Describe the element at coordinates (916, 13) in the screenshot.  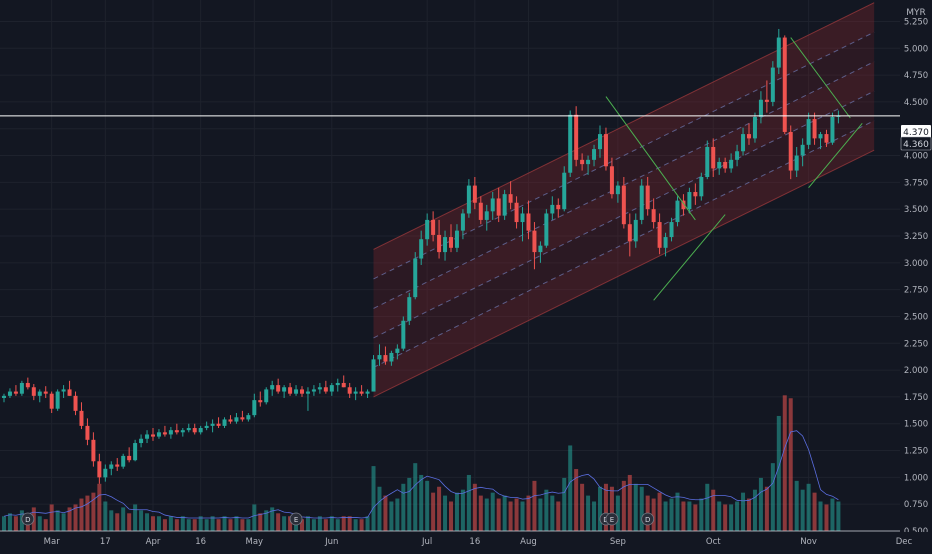
I see `currency-label: MYR` at that location.